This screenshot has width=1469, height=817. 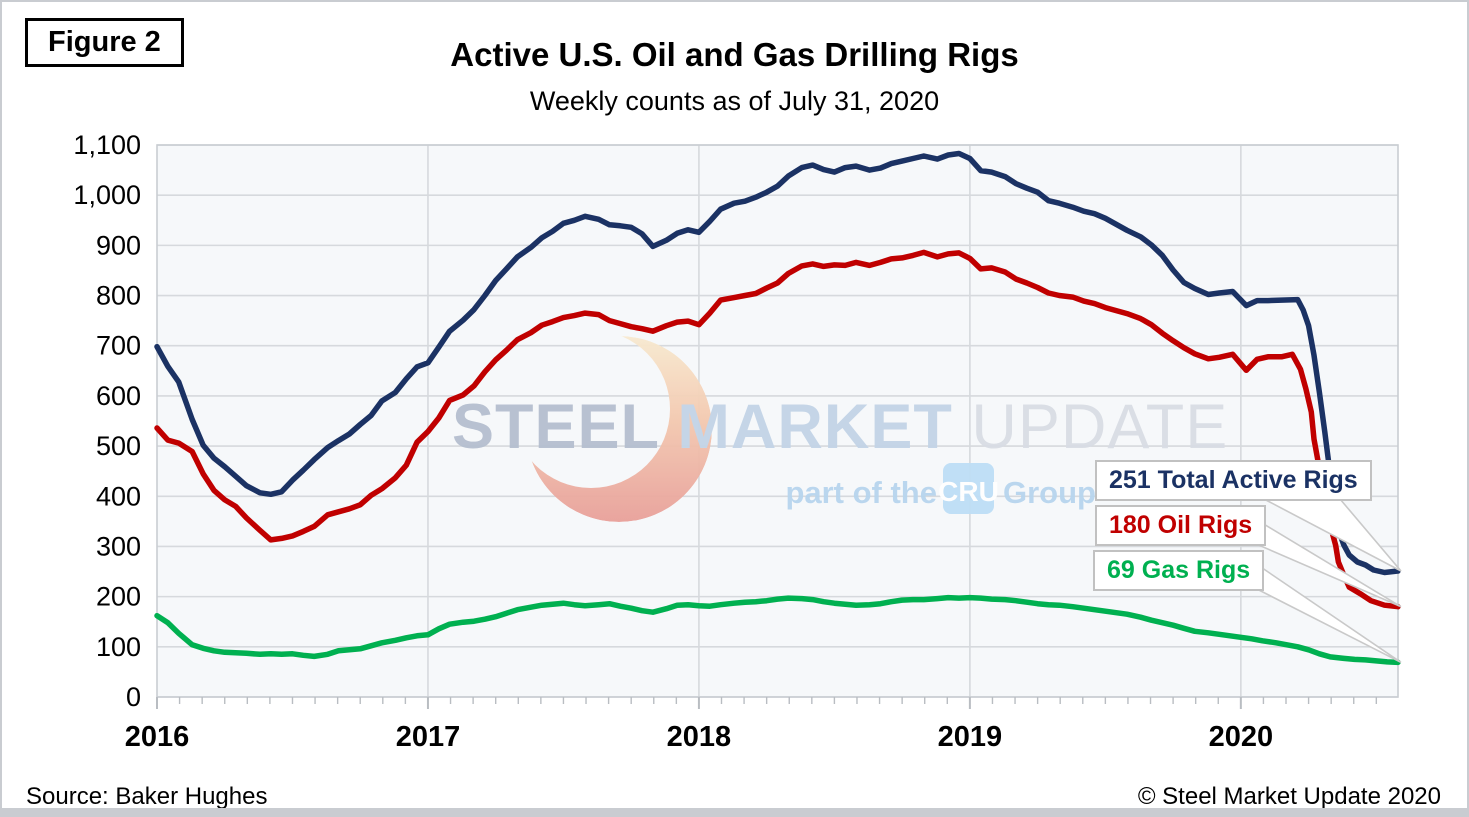 I want to click on svg-text: 2020, so click(x=1241, y=737).